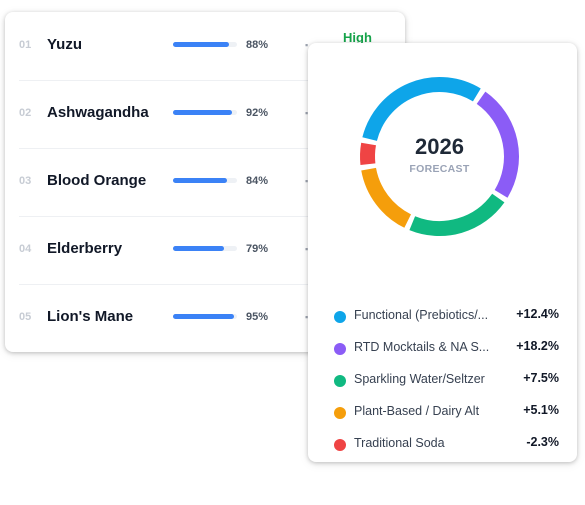  Describe the element at coordinates (357, 37) in the screenshot. I see `priority-badge: High` at that location.